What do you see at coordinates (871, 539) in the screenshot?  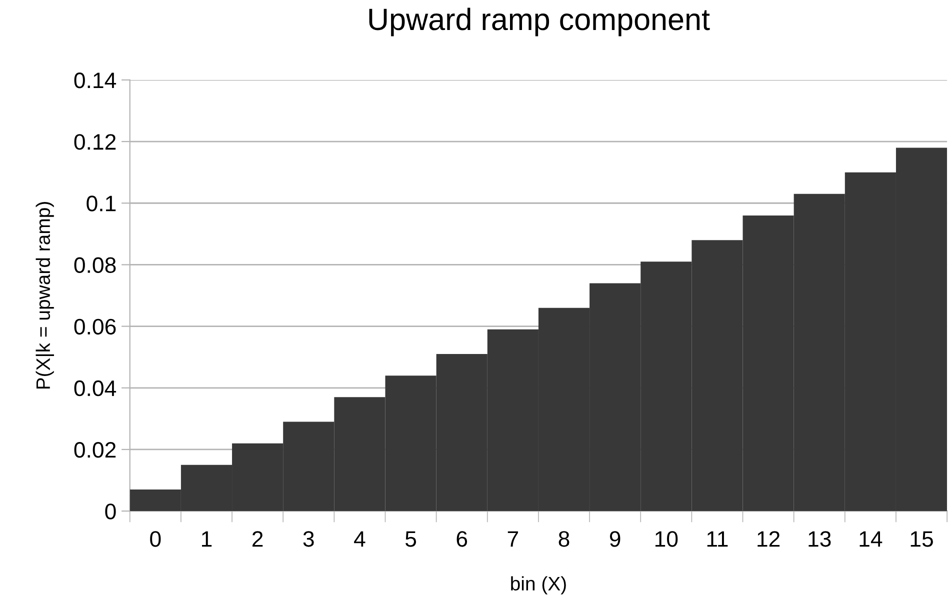 I see `x-tick-label: 14` at bounding box center [871, 539].